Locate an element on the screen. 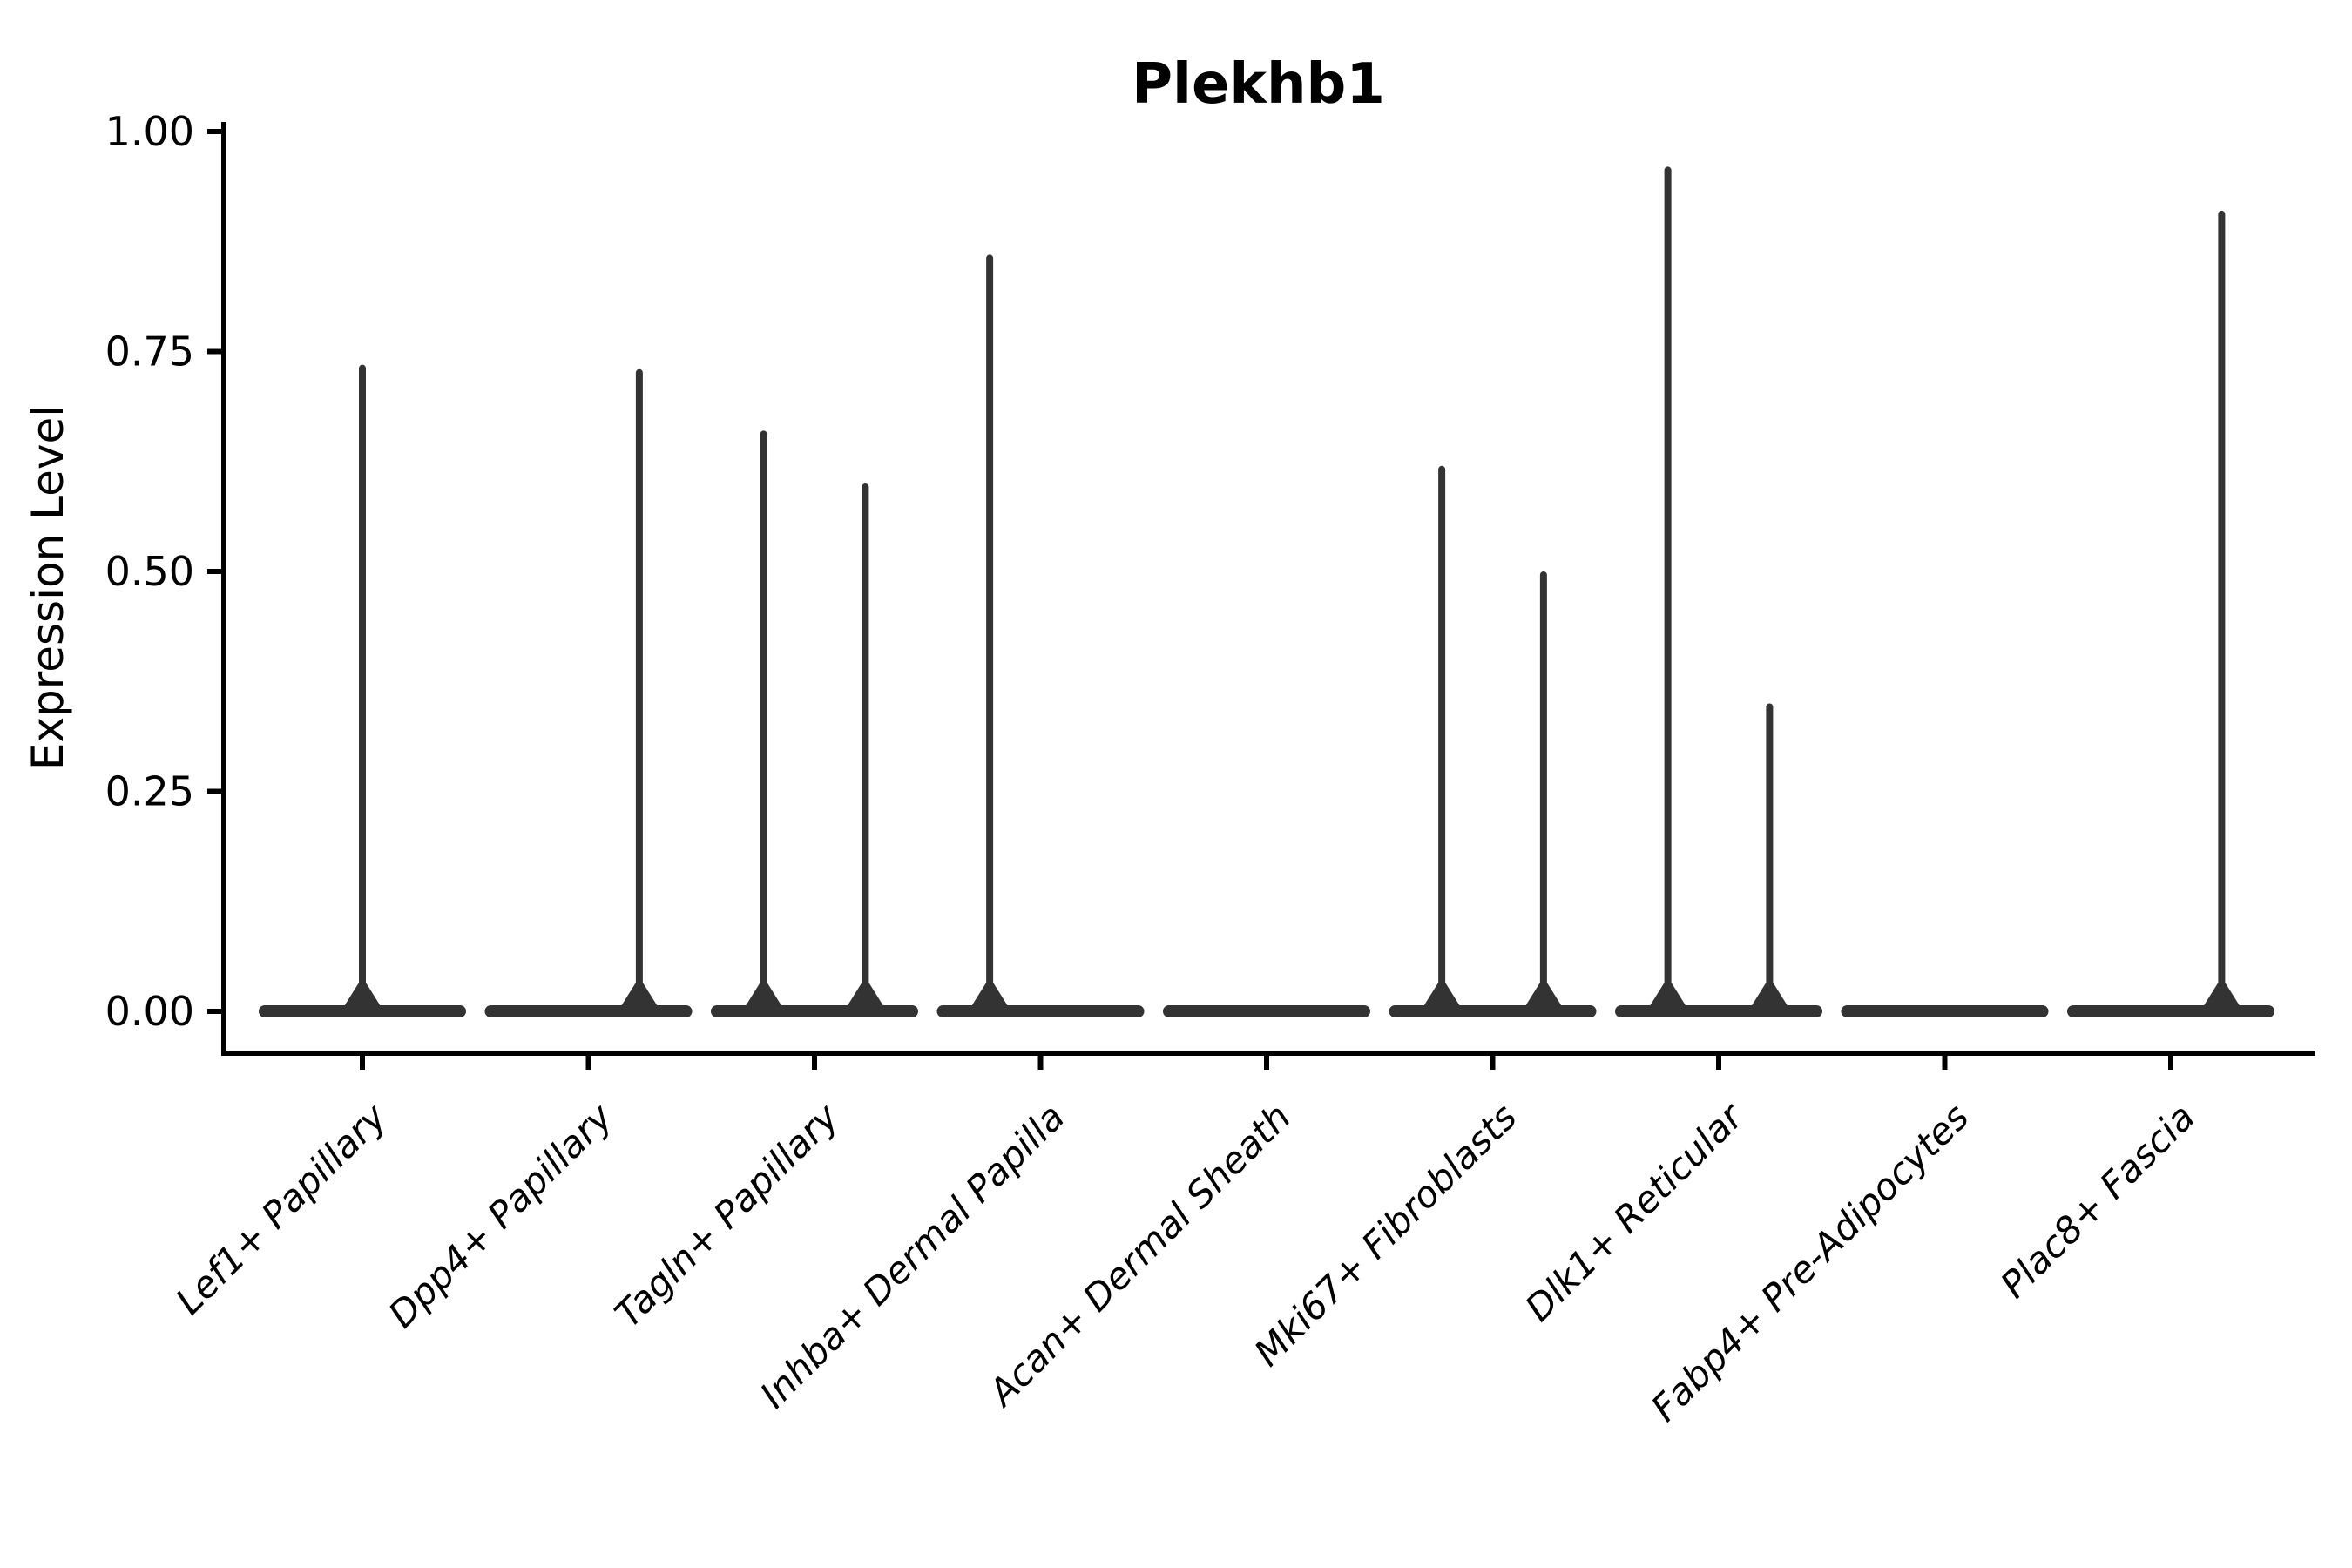  category-label: Mki67+ Fibroblasts is located at coordinates (1385, 1234).